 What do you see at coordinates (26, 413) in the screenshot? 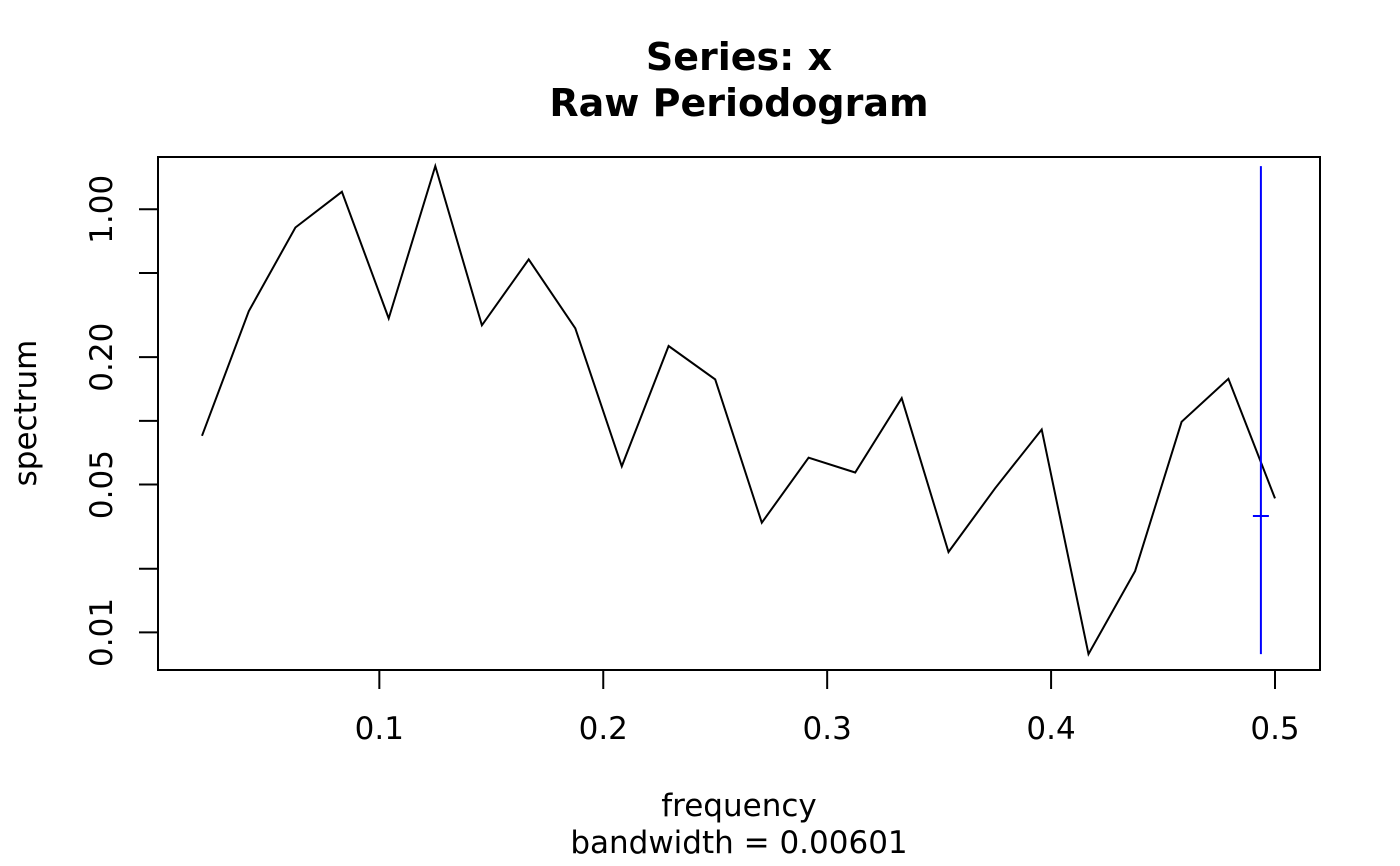
I see `y-axis-label: spectrum` at bounding box center [26, 413].